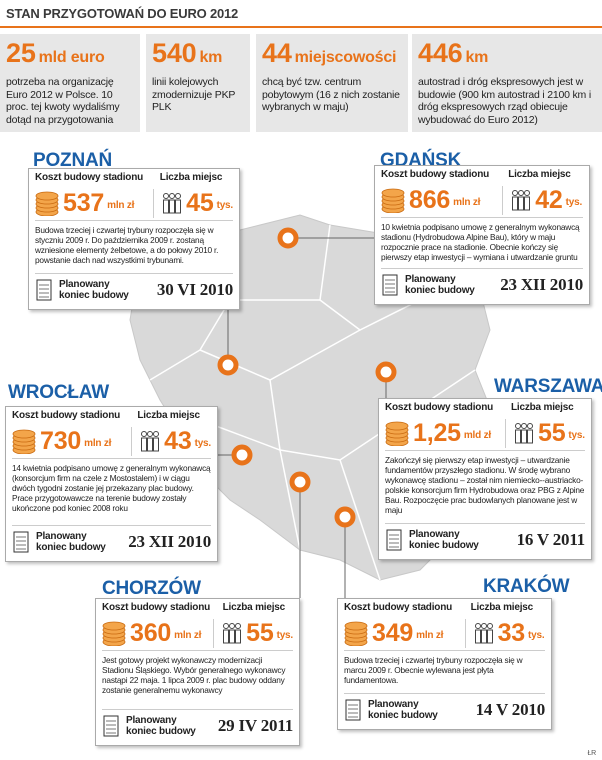 This screenshot has height=760, width=602. What do you see at coordinates (94, 290) in the screenshot?
I see `finish-label: Planowany koniec budowy` at bounding box center [94, 290].